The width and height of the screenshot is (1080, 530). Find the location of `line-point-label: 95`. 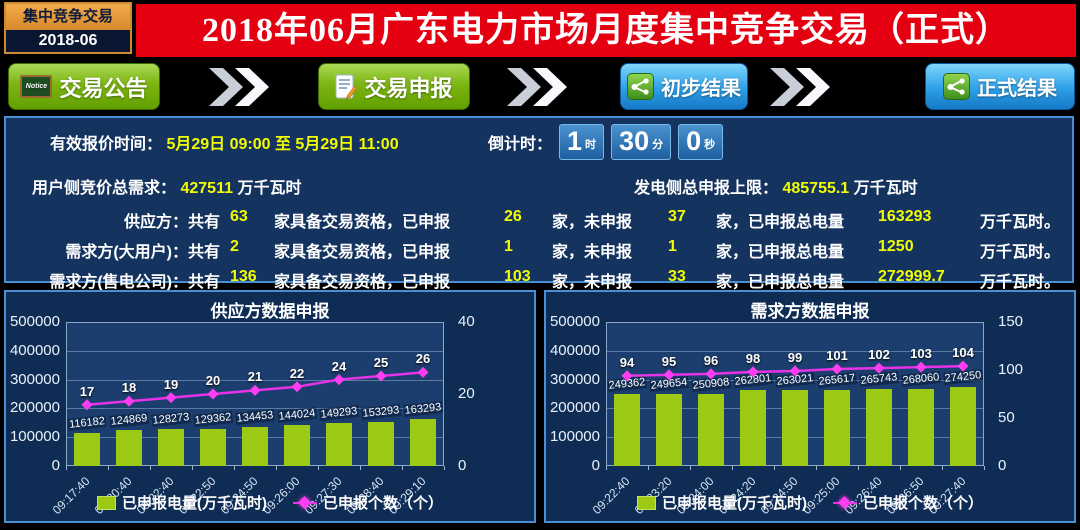

line-point-label: 95 is located at coordinates (669, 361).